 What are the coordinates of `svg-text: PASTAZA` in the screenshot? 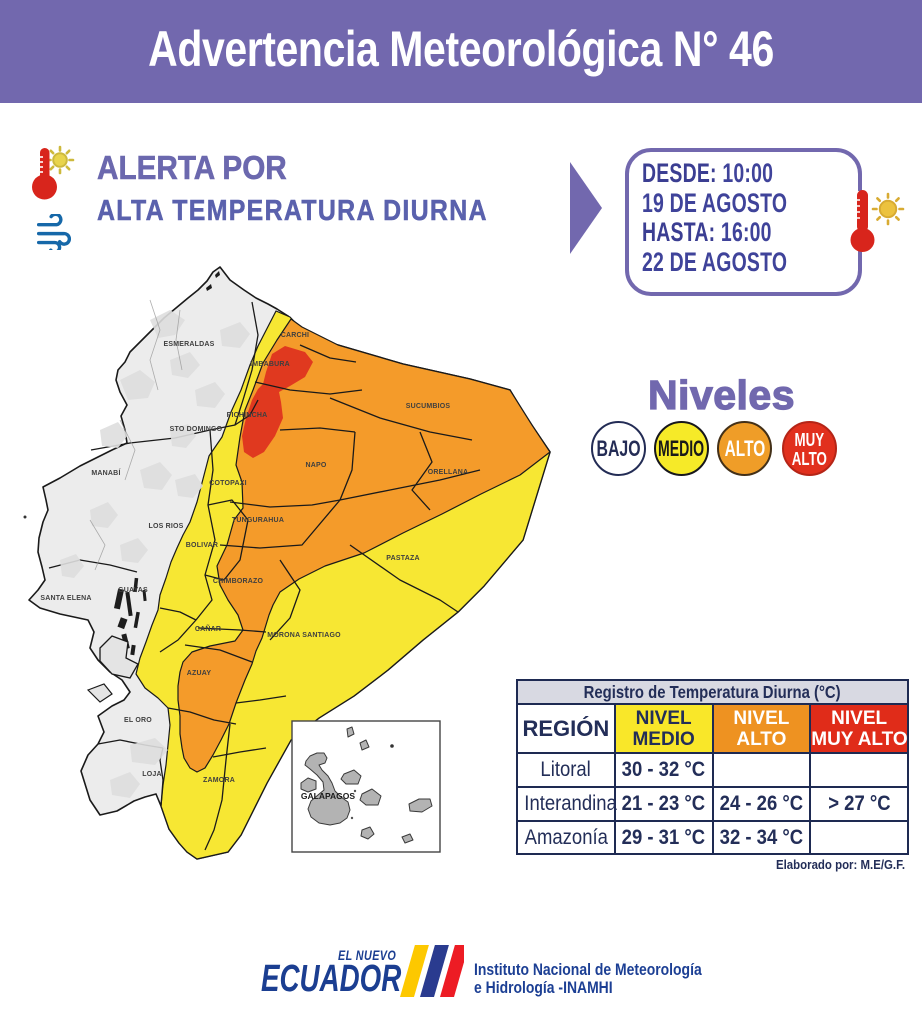 It's located at (402, 558).